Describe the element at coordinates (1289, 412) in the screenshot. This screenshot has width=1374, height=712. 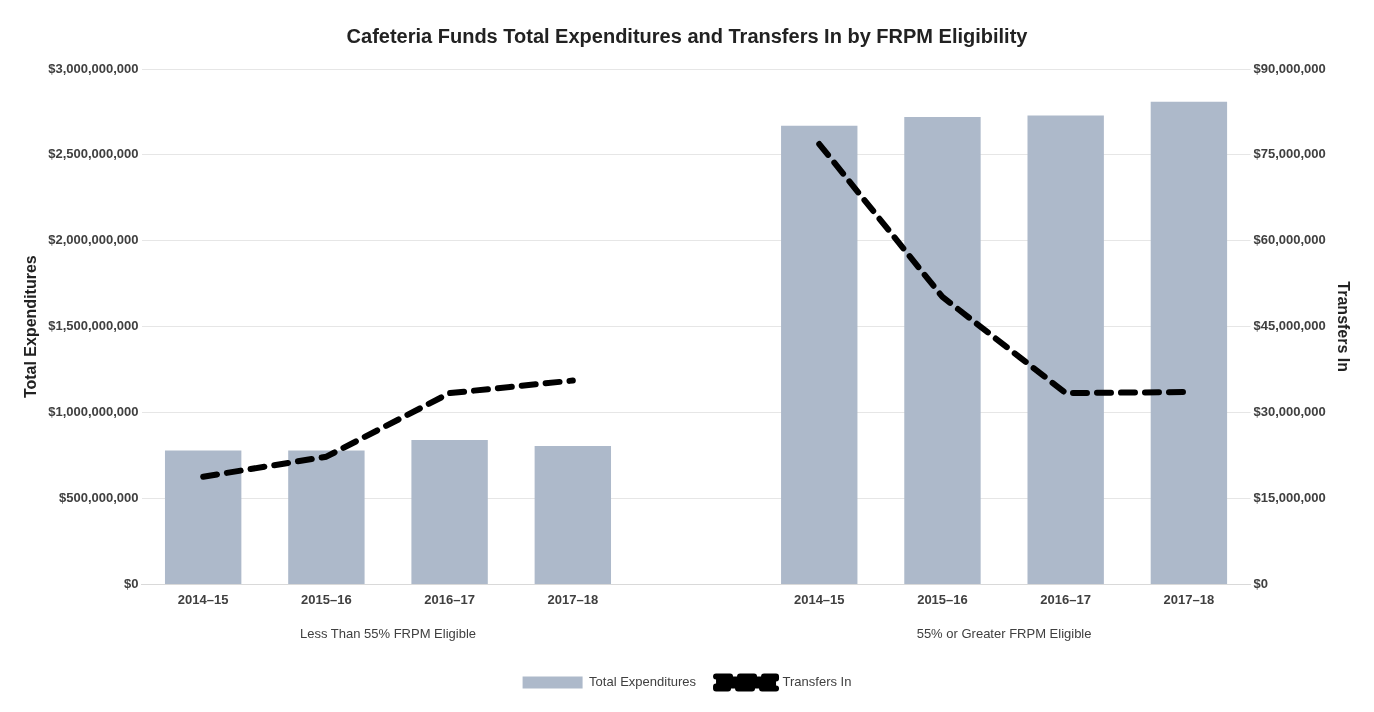
I see `y2-tick-label: $30,000,000` at that location.